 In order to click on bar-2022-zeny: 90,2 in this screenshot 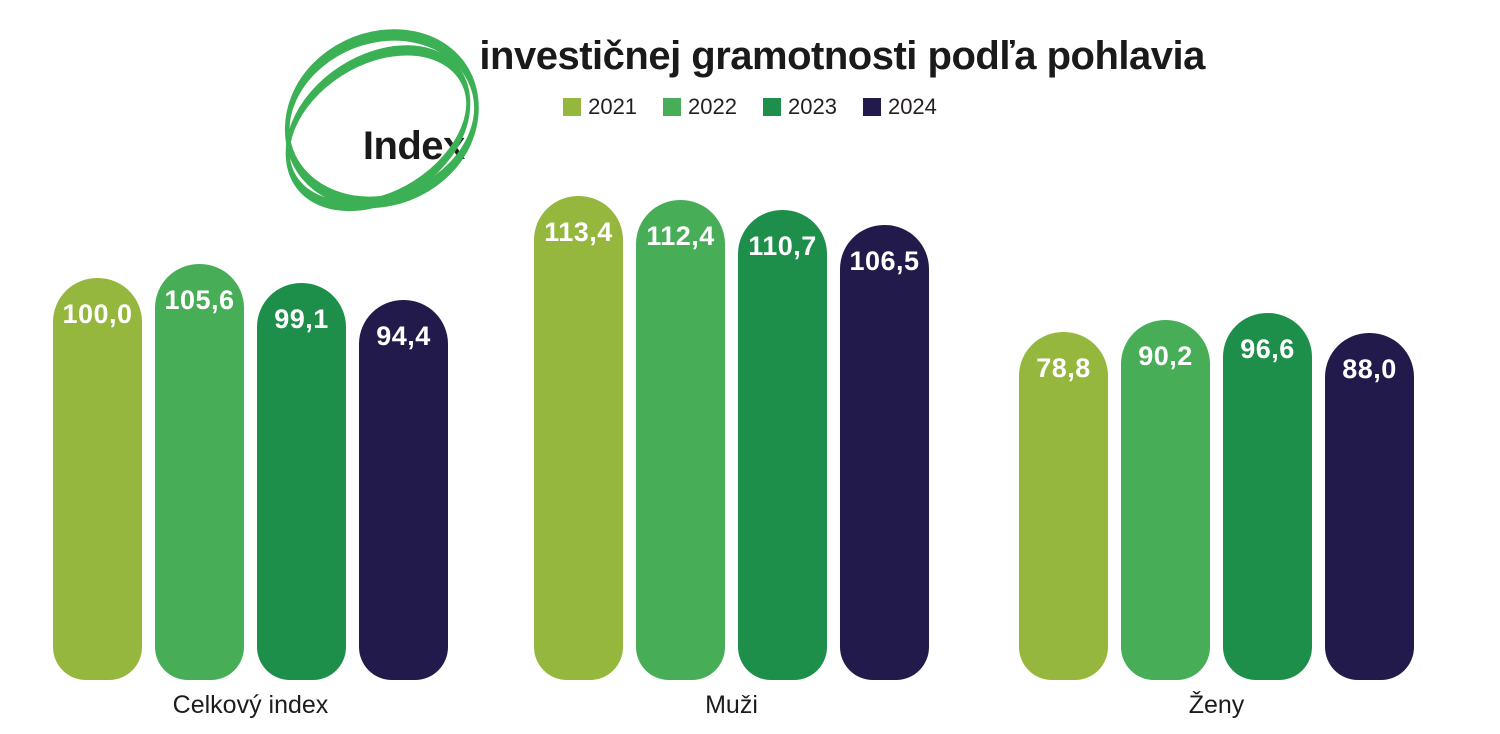, I will do `click(1165, 500)`.